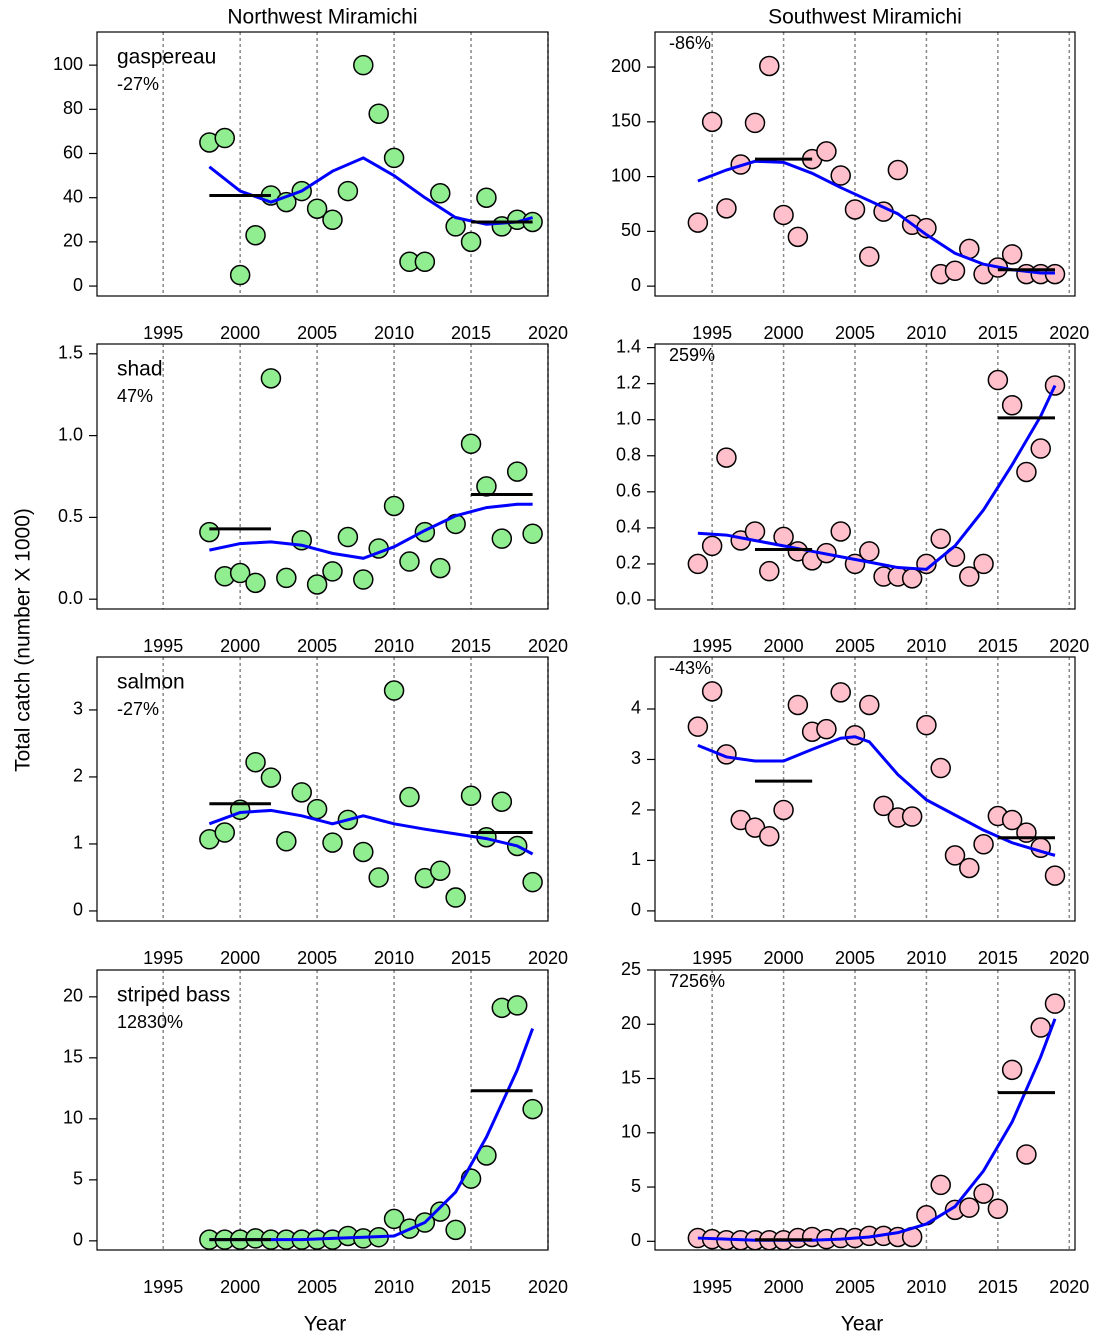 This screenshot has width=1100, height=1340. I want to click on change-annotation: -27%, so click(138, 709).